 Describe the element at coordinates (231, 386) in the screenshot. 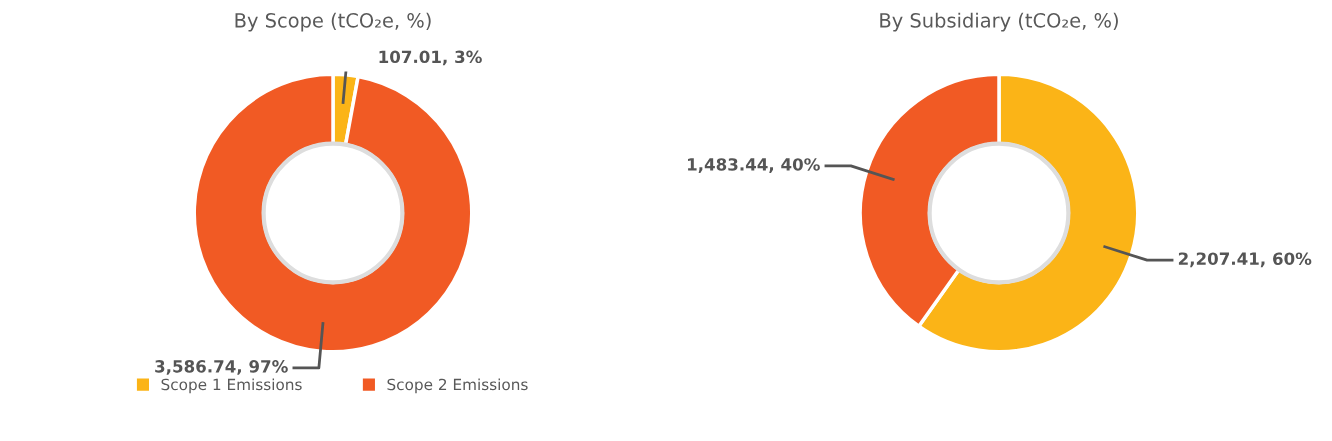

I see `legend-label: Scope 1 Emissions` at that location.